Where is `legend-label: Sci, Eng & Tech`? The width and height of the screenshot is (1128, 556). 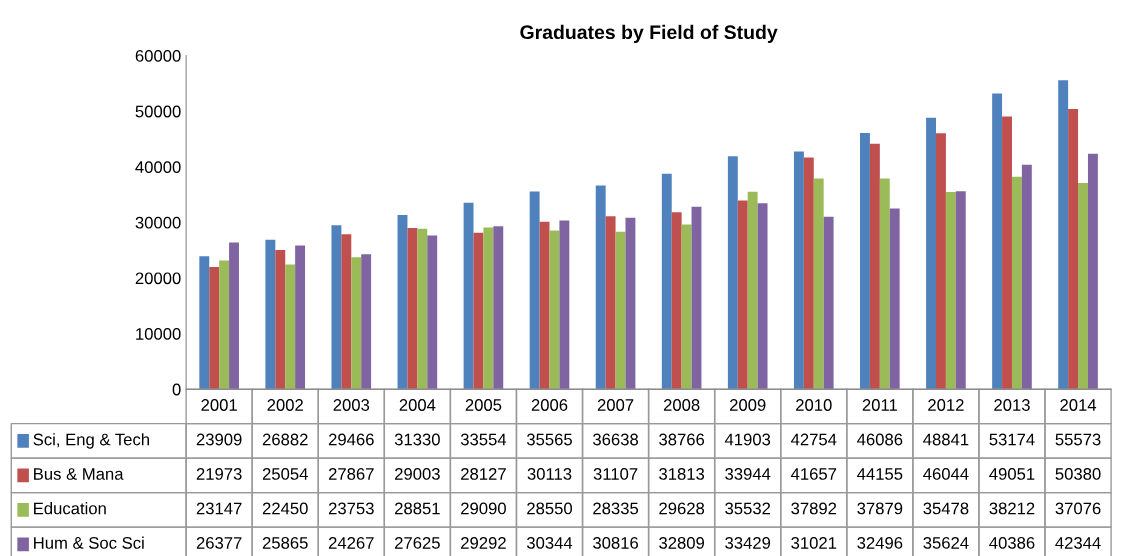 legend-label: Sci, Eng & Tech is located at coordinates (91, 441).